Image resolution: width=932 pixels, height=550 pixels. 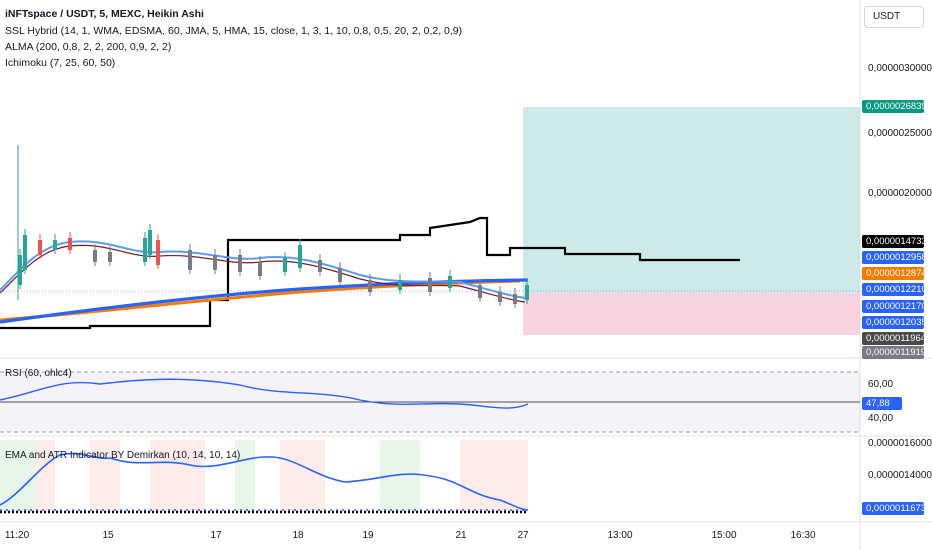 I want to click on time-axis-label: 15:00, so click(x=724, y=535).